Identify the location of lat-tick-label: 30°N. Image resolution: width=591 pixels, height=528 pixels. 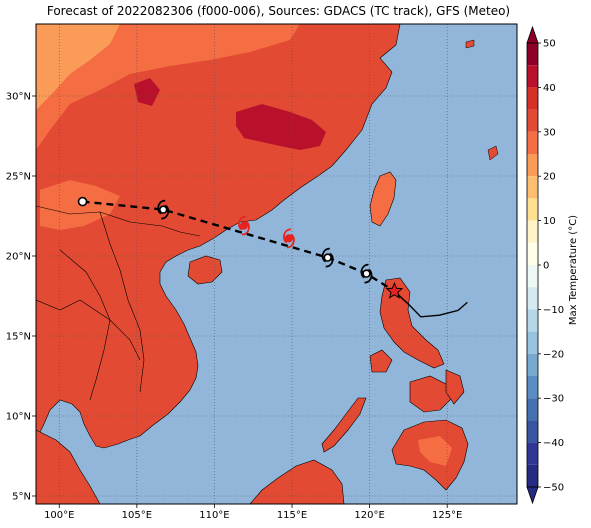
(18, 97).